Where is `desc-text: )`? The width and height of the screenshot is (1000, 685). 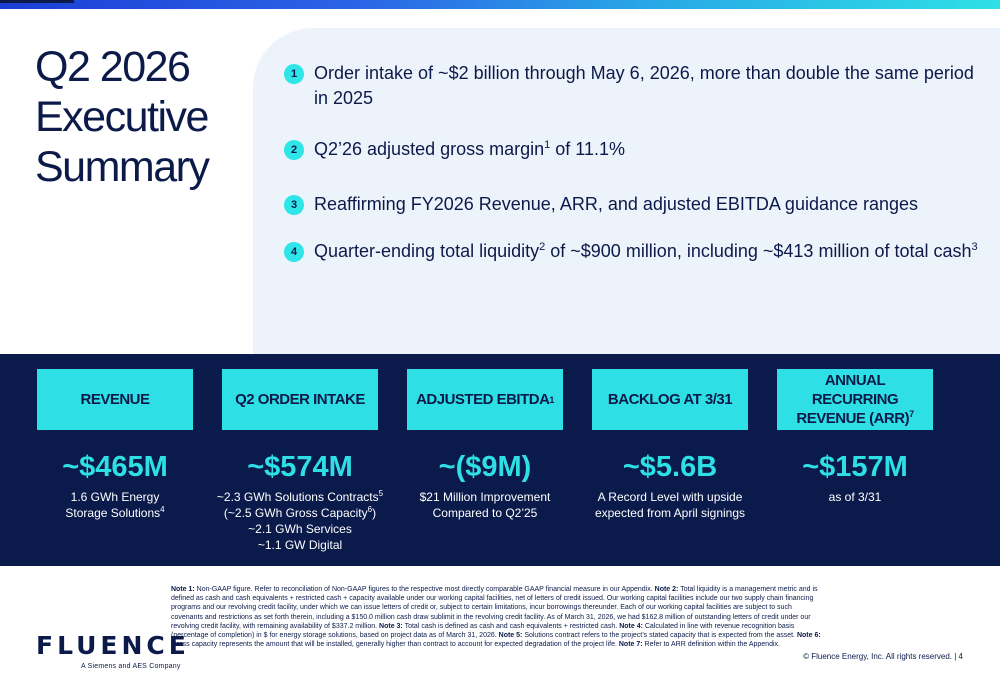 desc-text: ) is located at coordinates (374, 513).